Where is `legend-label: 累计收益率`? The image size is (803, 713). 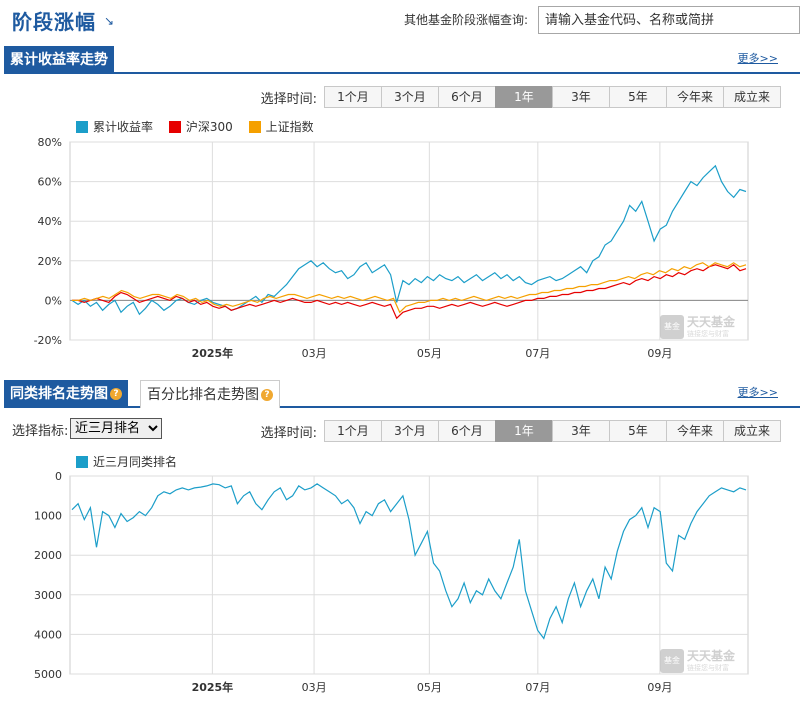
legend-label: 累计收益率 is located at coordinates (123, 127).